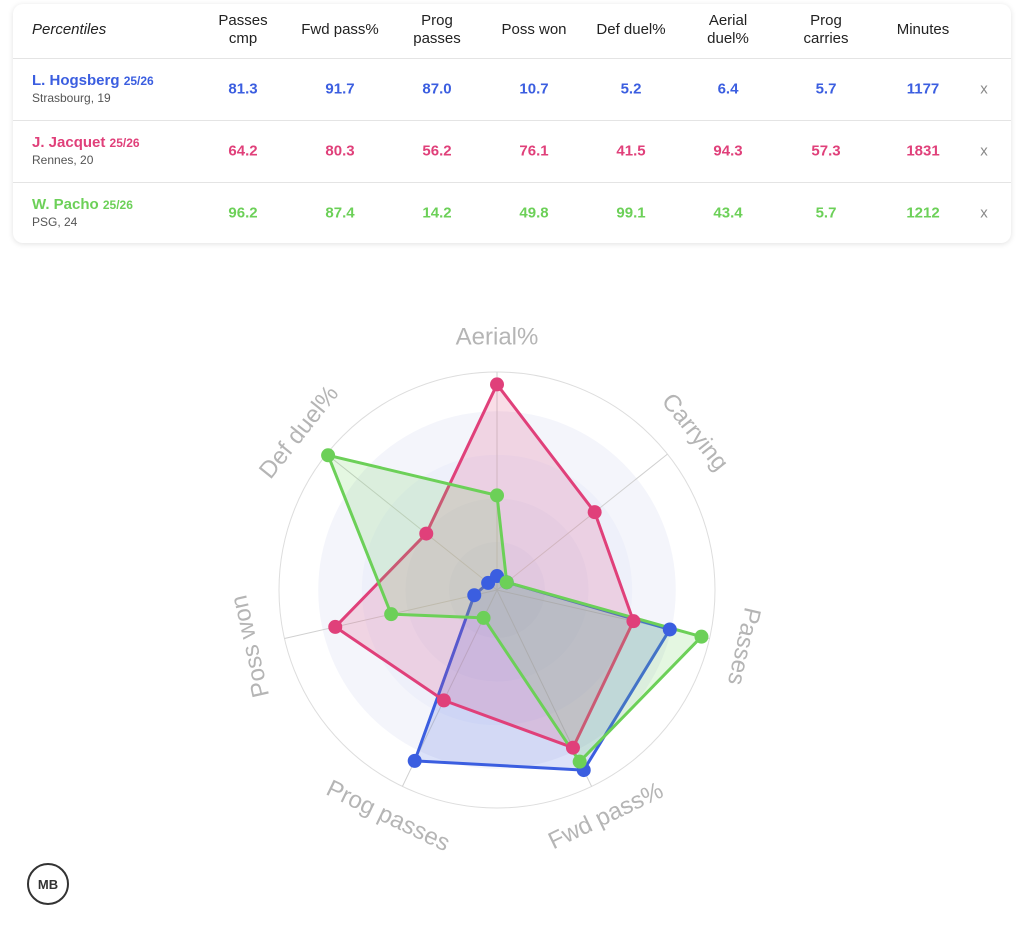 The image size is (1024, 927). What do you see at coordinates (243, 213) in the screenshot?
I see `stat-value: 96.2` at bounding box center [243, 213].